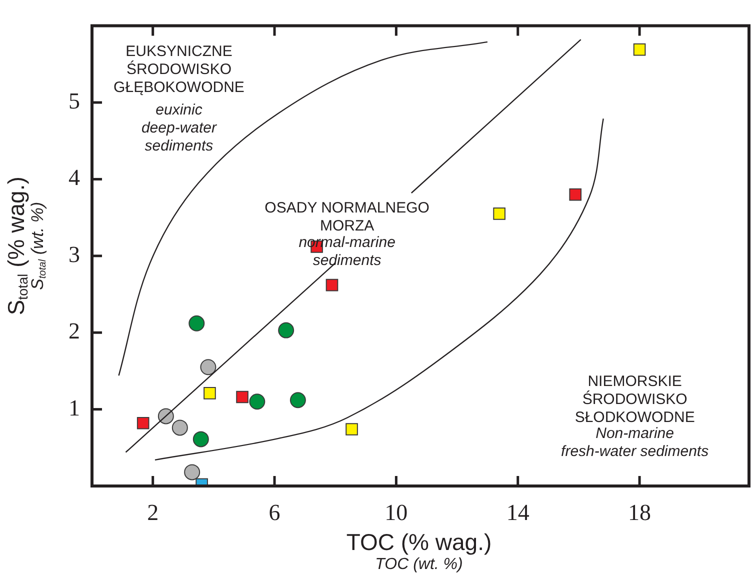 This screenshot has height=577, width=755. What do you see at coordinates (419, 551) in the screenshot?
I see `x-axis-title: TOC (% wag.) TOC (wt. %)` at bounding box center [419, 551].